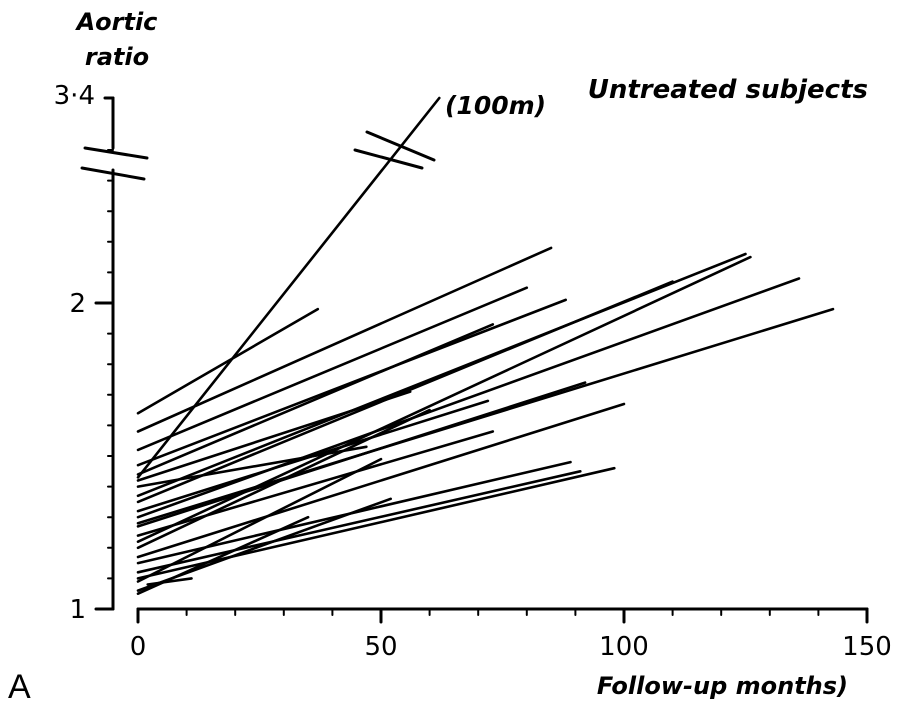 This screenshot has height=701, width=898. What do you see at coordinates (77, 610) in the screenshot?
I see `y-tick-label: 1` at bounding box center [77, 610].